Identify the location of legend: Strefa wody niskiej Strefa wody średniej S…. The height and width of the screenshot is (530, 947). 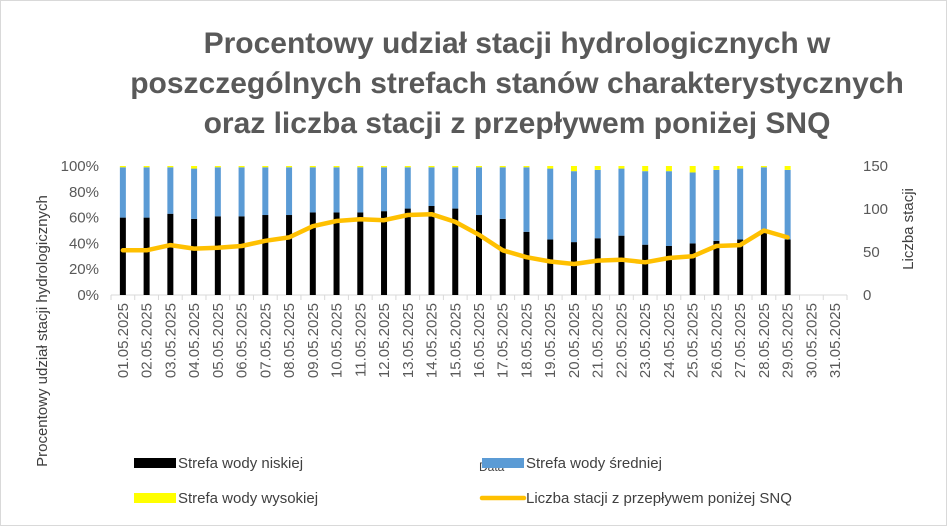
(463, 481).